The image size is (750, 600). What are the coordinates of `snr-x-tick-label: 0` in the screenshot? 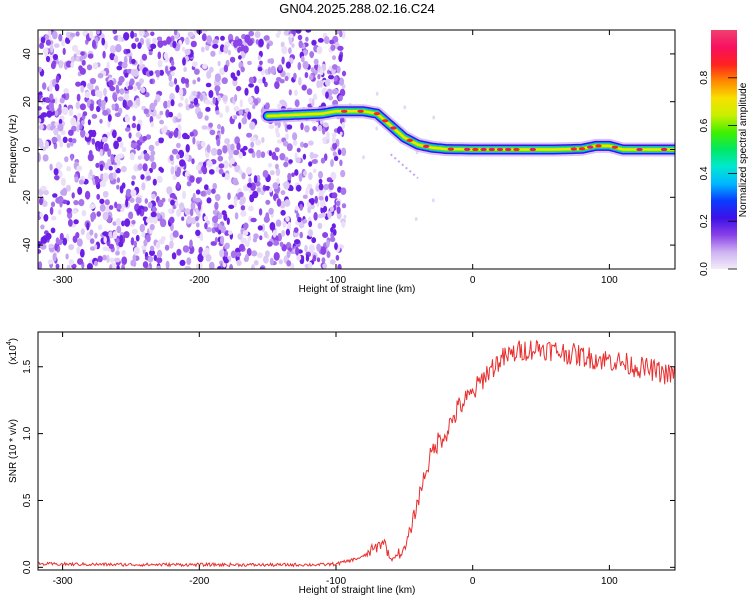 It's located at (473, 581).